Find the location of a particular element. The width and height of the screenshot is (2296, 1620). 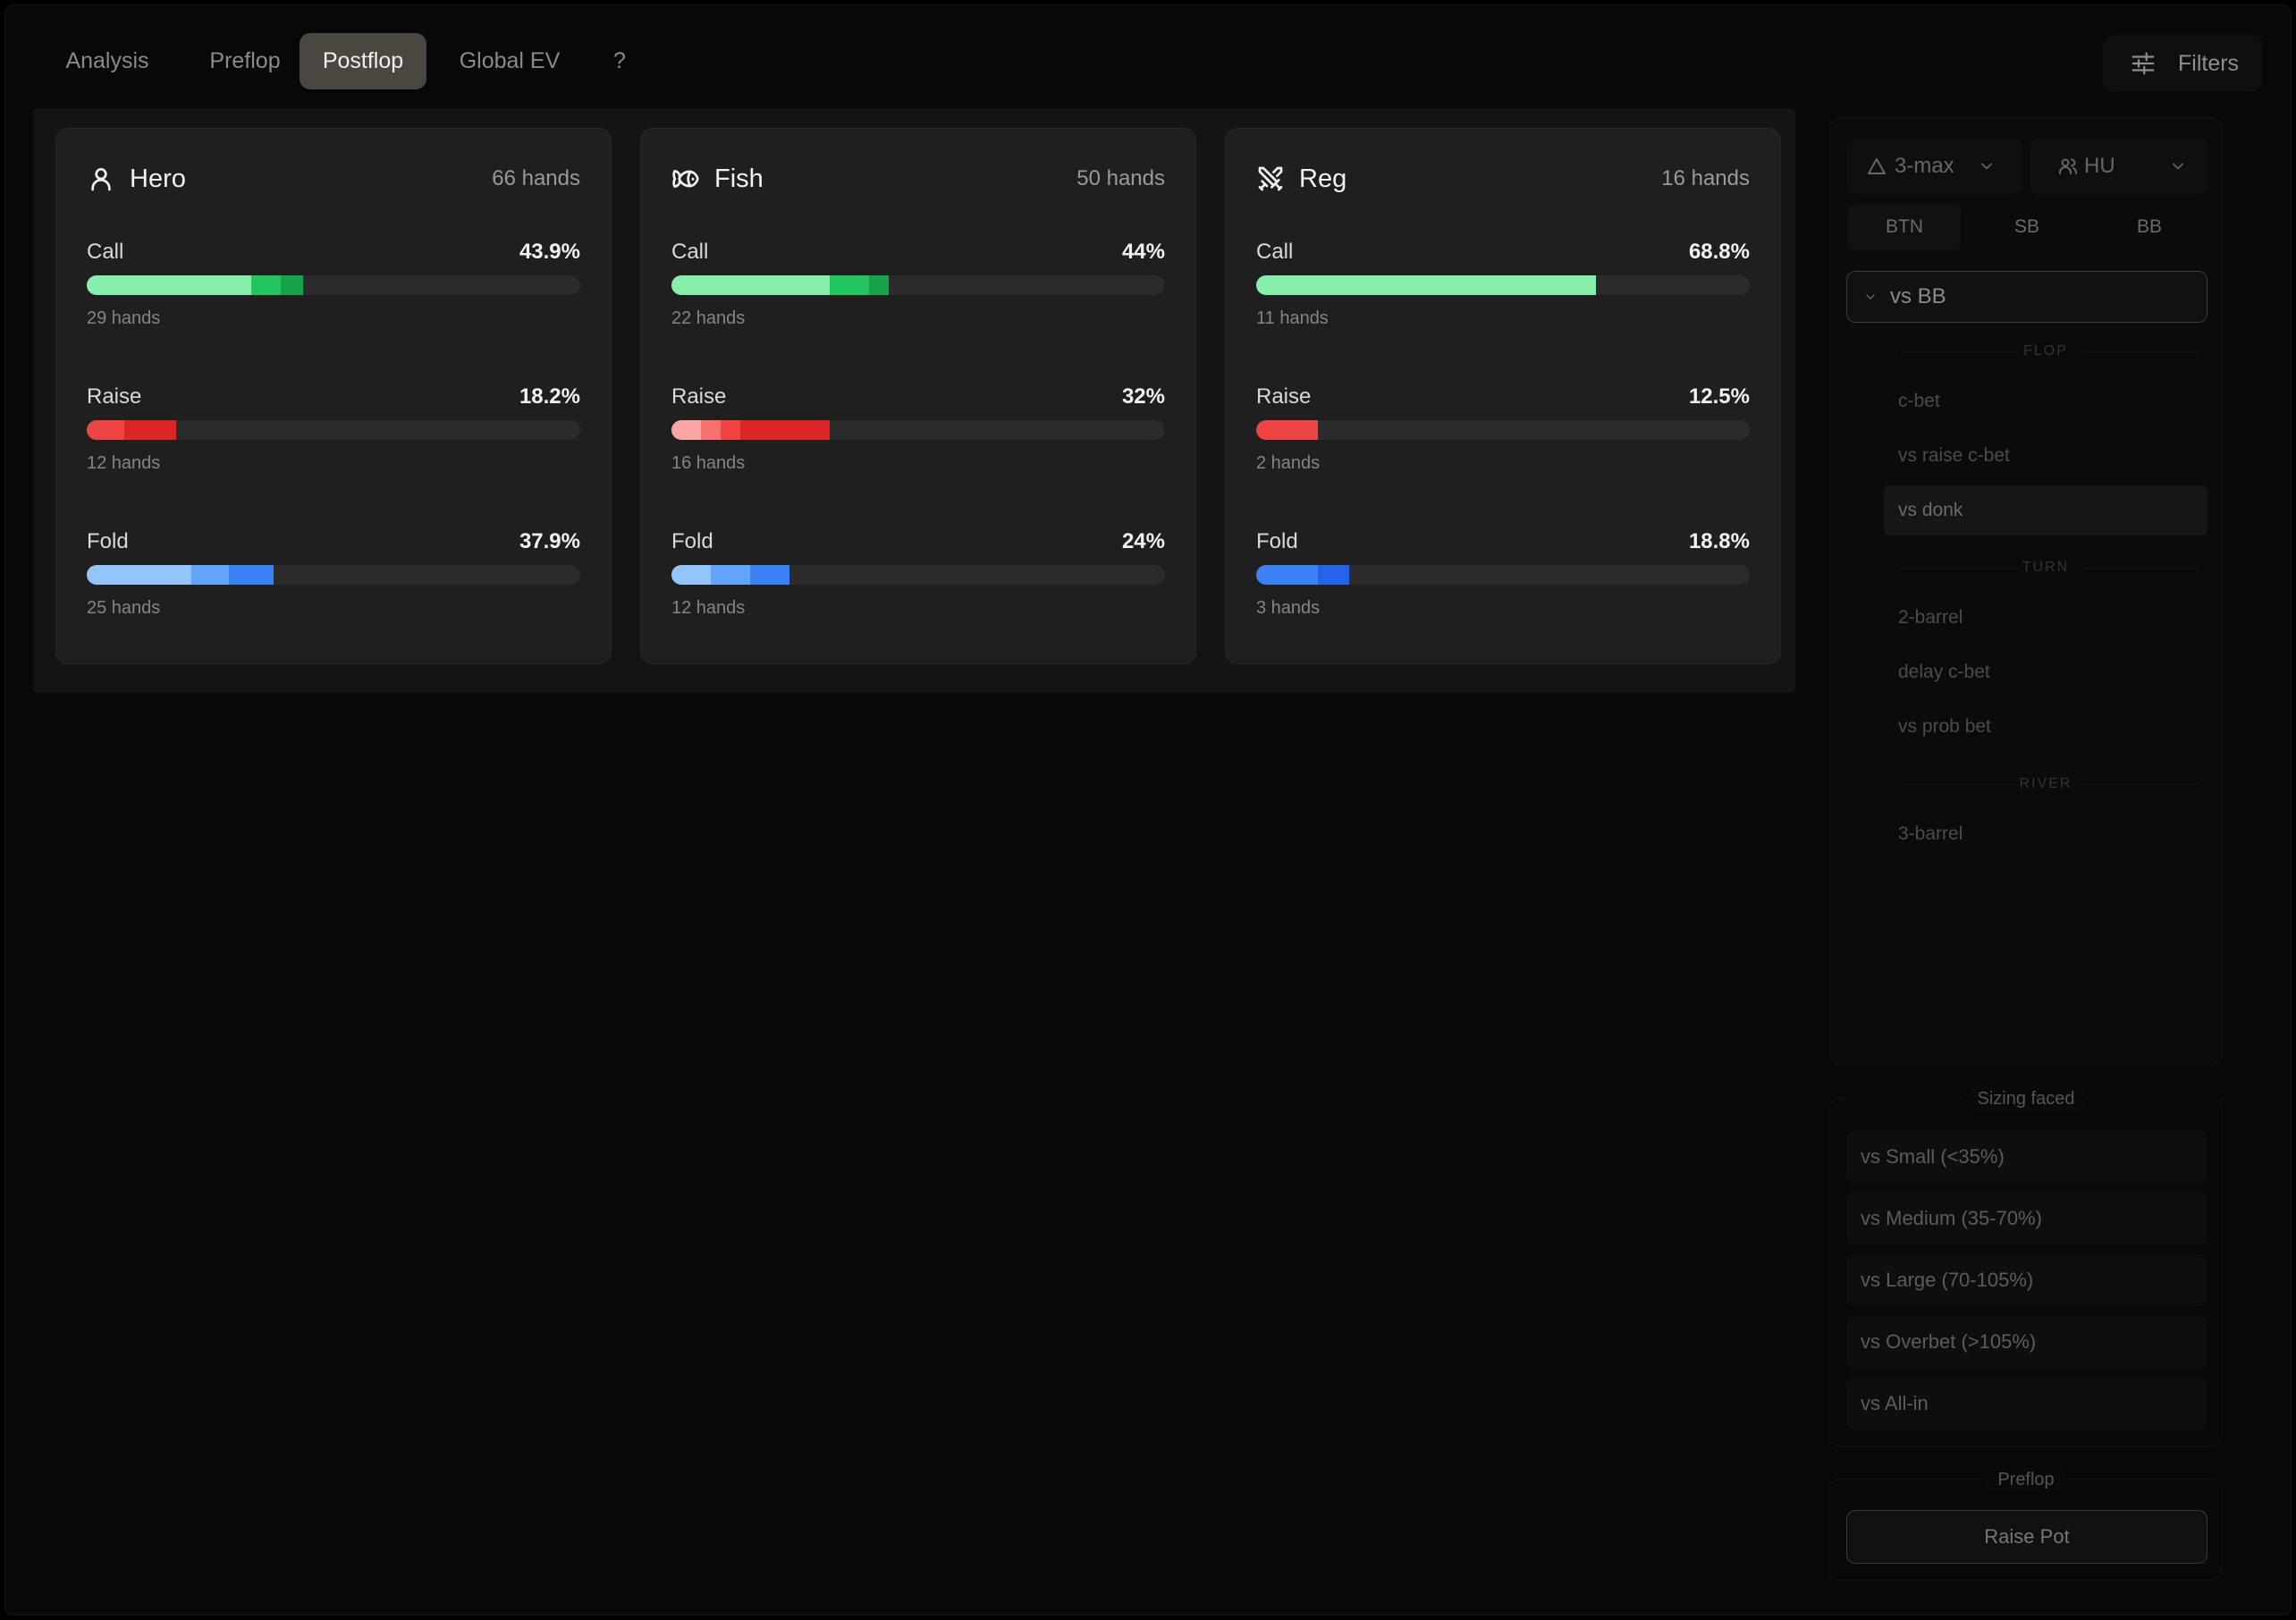

position-sb: SB is located at coordinates (2026, 226).